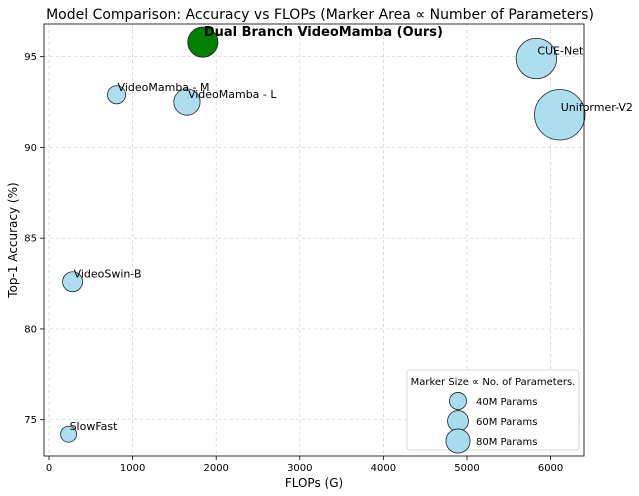 The image size is (639, 496). What do you see at coordinates (299, 468) in the screenshot?
I see `x-tick-label: 3000` at bounding box center [299, 468].